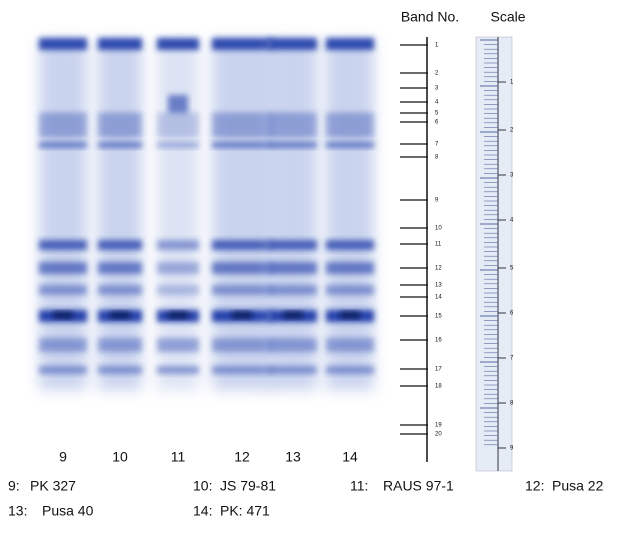 The image size is (626, 542). What do you see at coordinates (438, 298) in the screenshot?
I see `band-label: 14` at bounding box center [438, 298].